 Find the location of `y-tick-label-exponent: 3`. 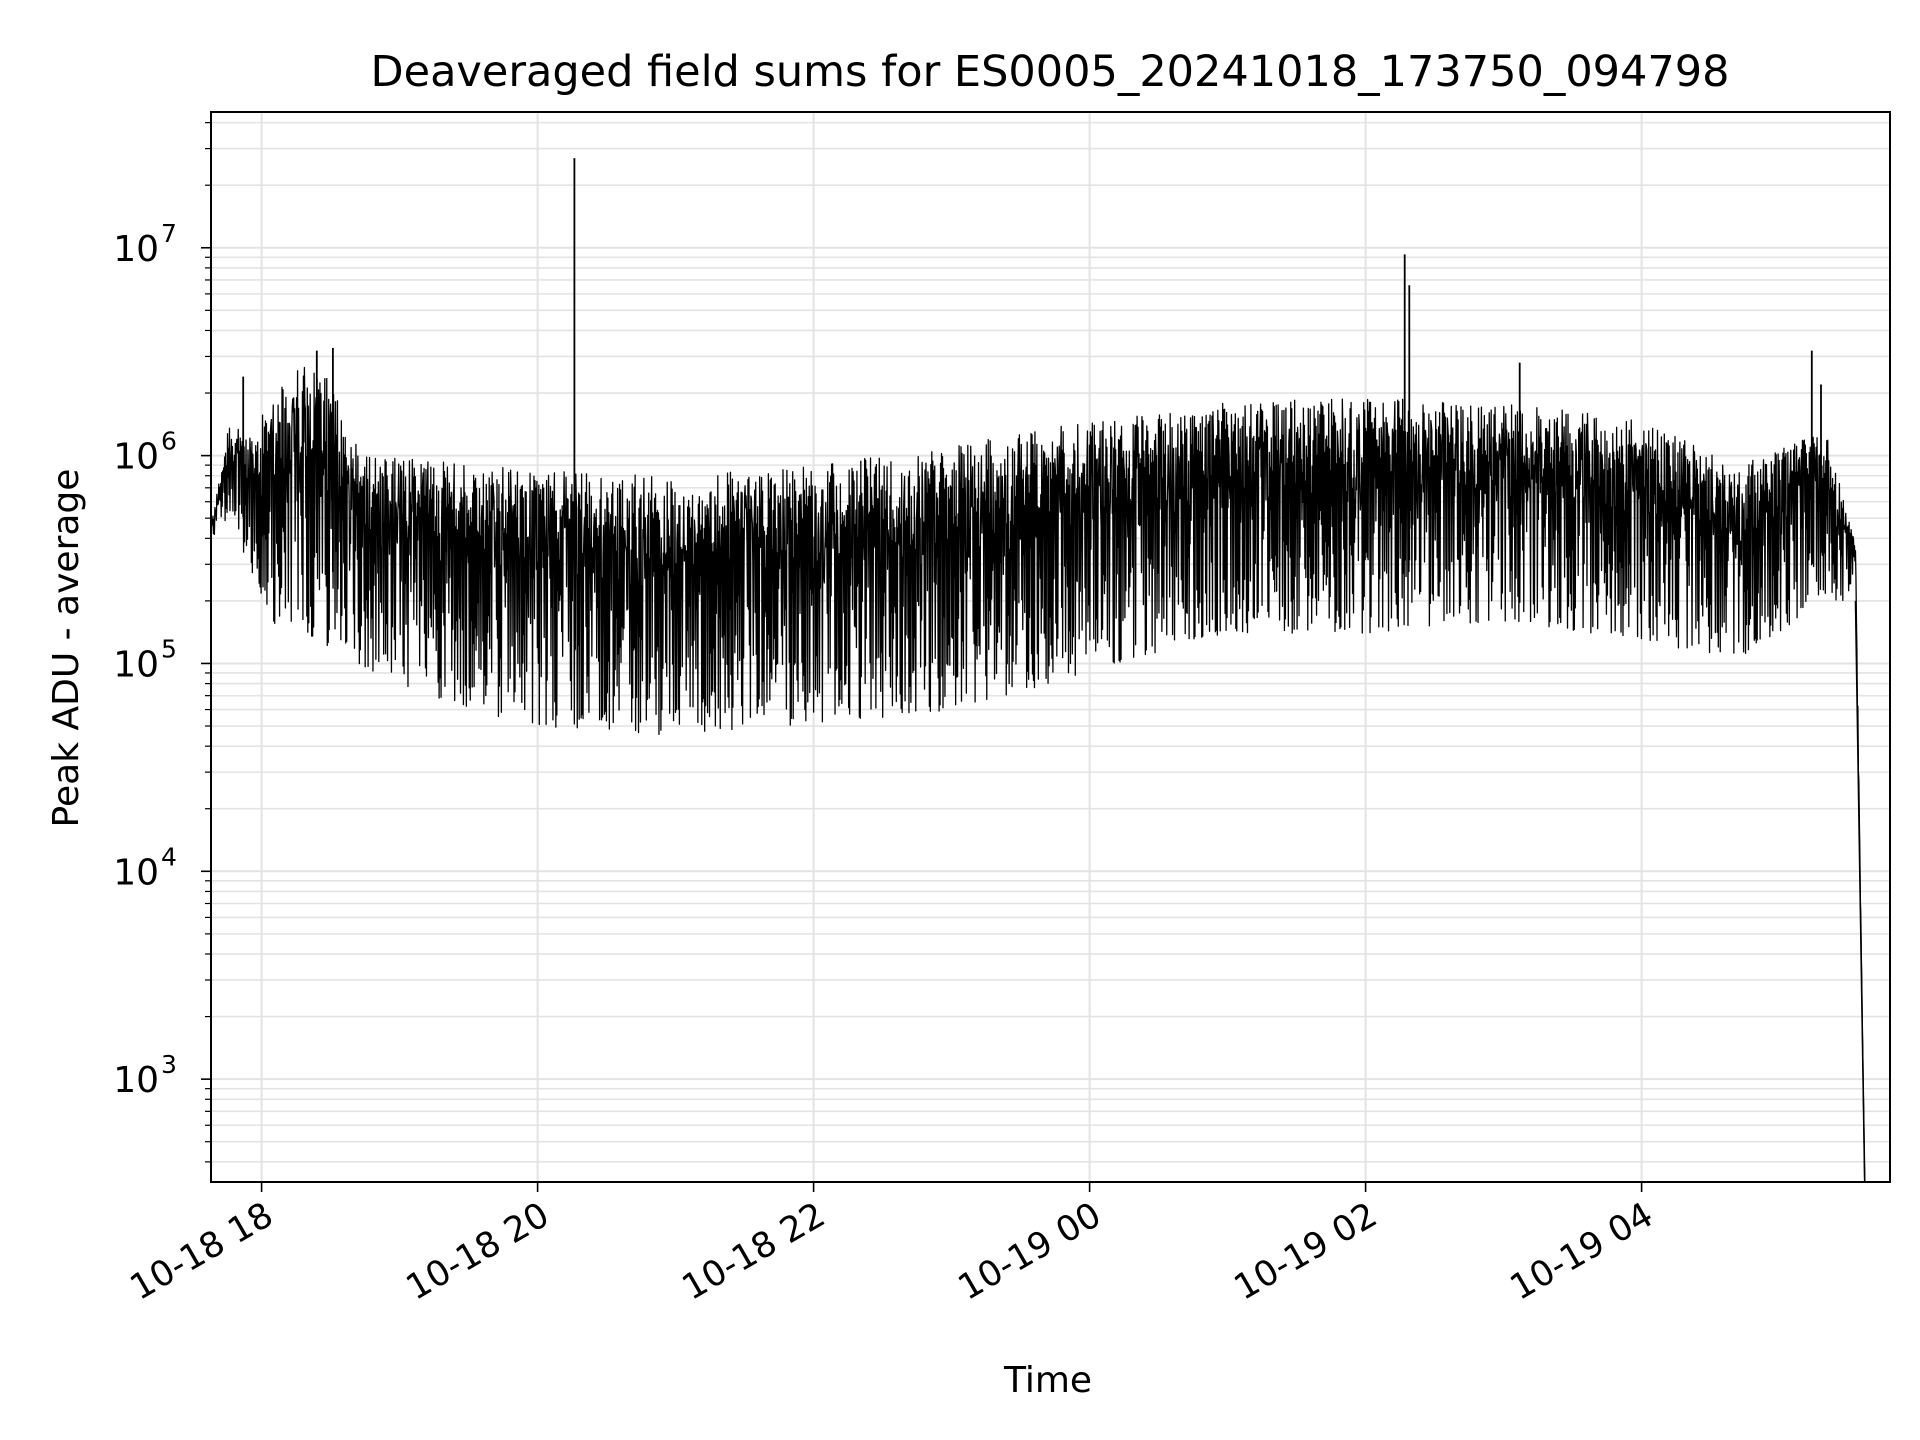

y-tick-label-exponent: 3 is located at coordinates (169, 1064).